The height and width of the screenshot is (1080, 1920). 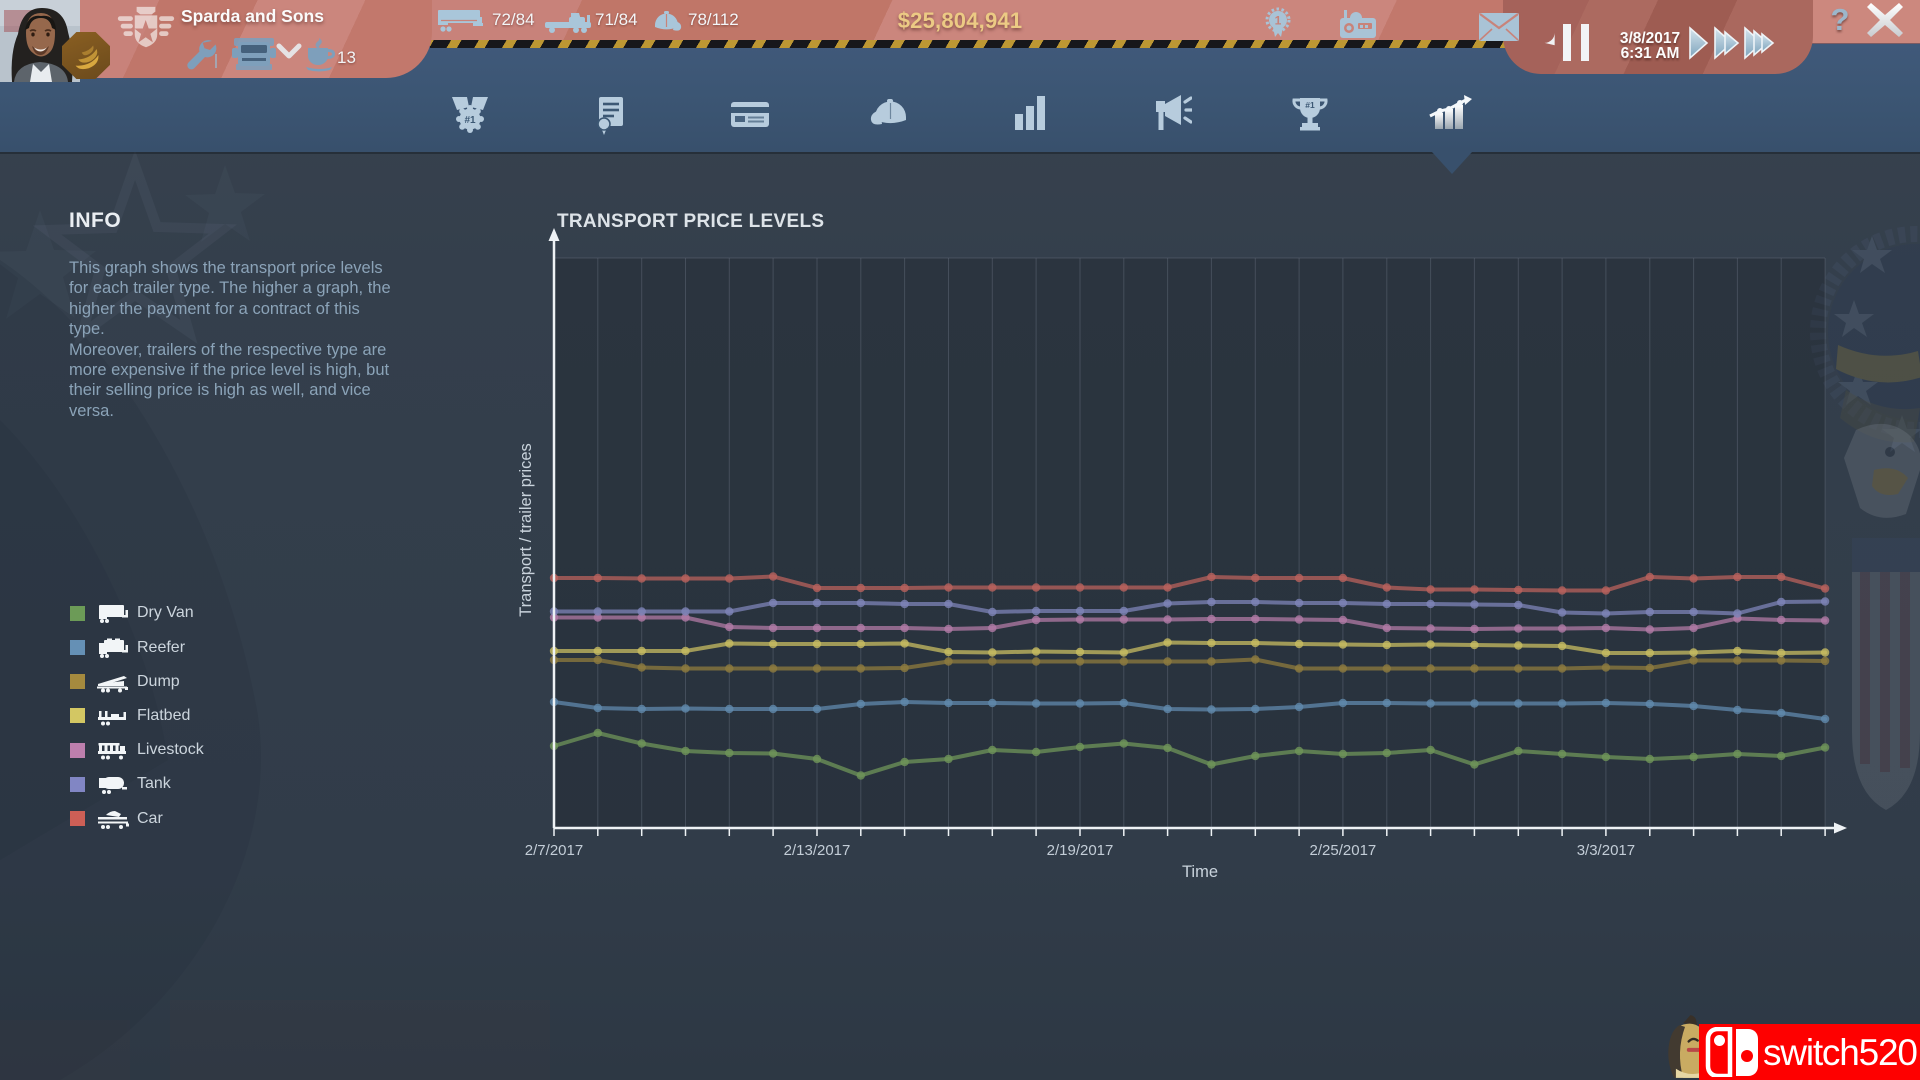 I want to click on svg-text: Transport / trailer prices, so click(x=526, y=530).